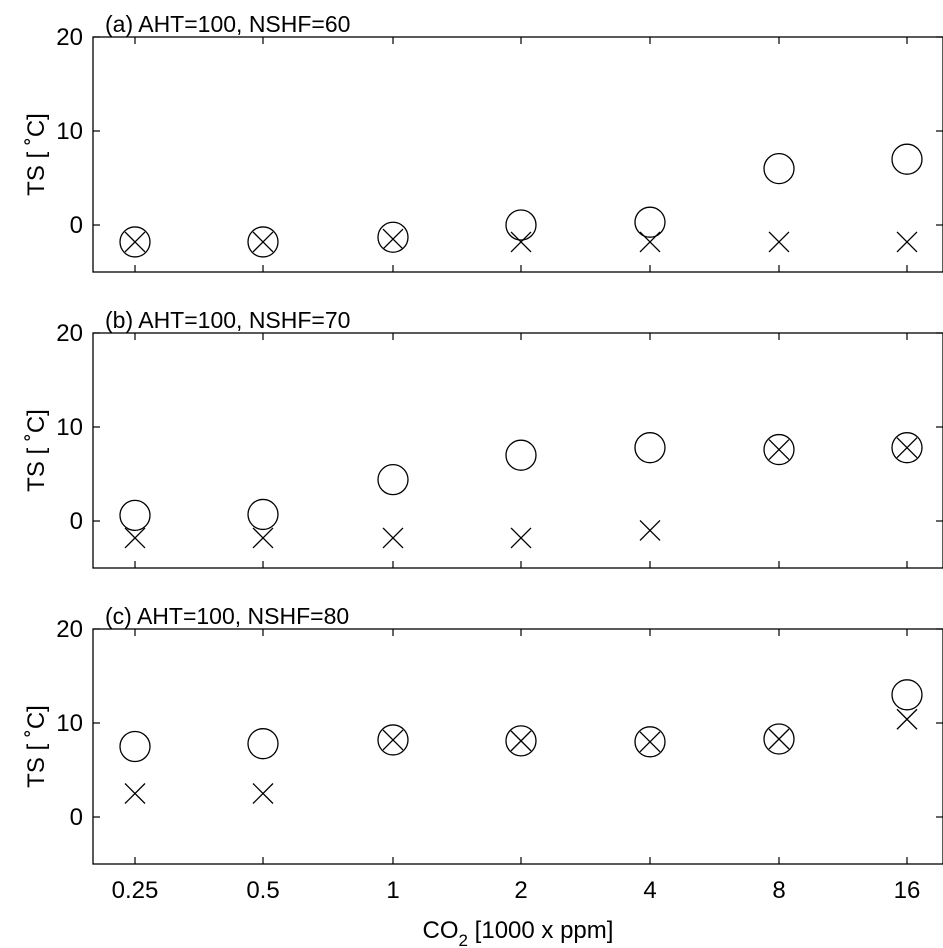 This screenshot has height=948, width=943. What do you see at coordinates (227, 320) in the screenshot?
I see `panel-title: (b) AHT=100, NSHF=70` at bounding box center [227, 320].